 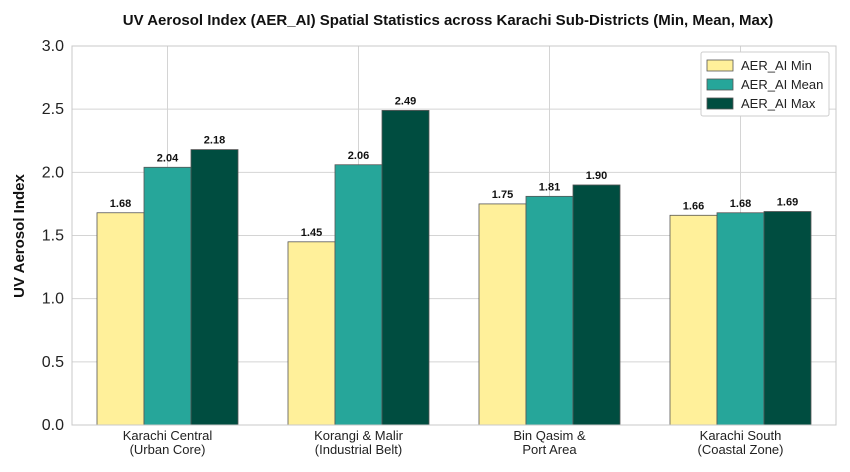 What do you see at coordinates (53, 299) in the screenshot?
I see `y-tick-label: 1.0` at bounding box center [53, 299].